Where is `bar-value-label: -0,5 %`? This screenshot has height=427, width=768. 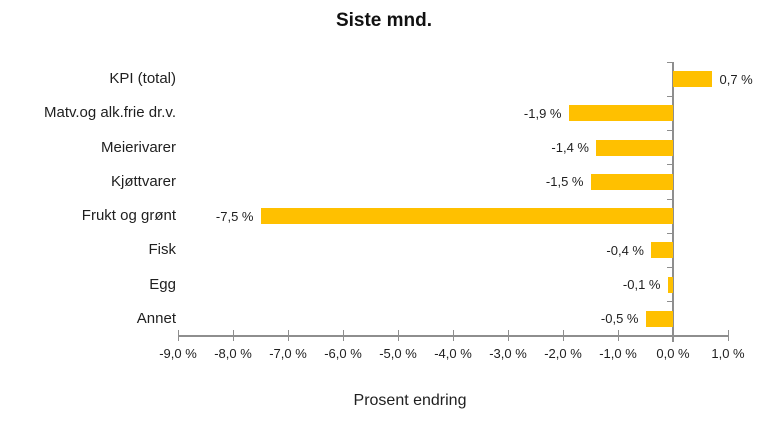 bar-value-label: -0,5 % is located at coordinates (619, 319).